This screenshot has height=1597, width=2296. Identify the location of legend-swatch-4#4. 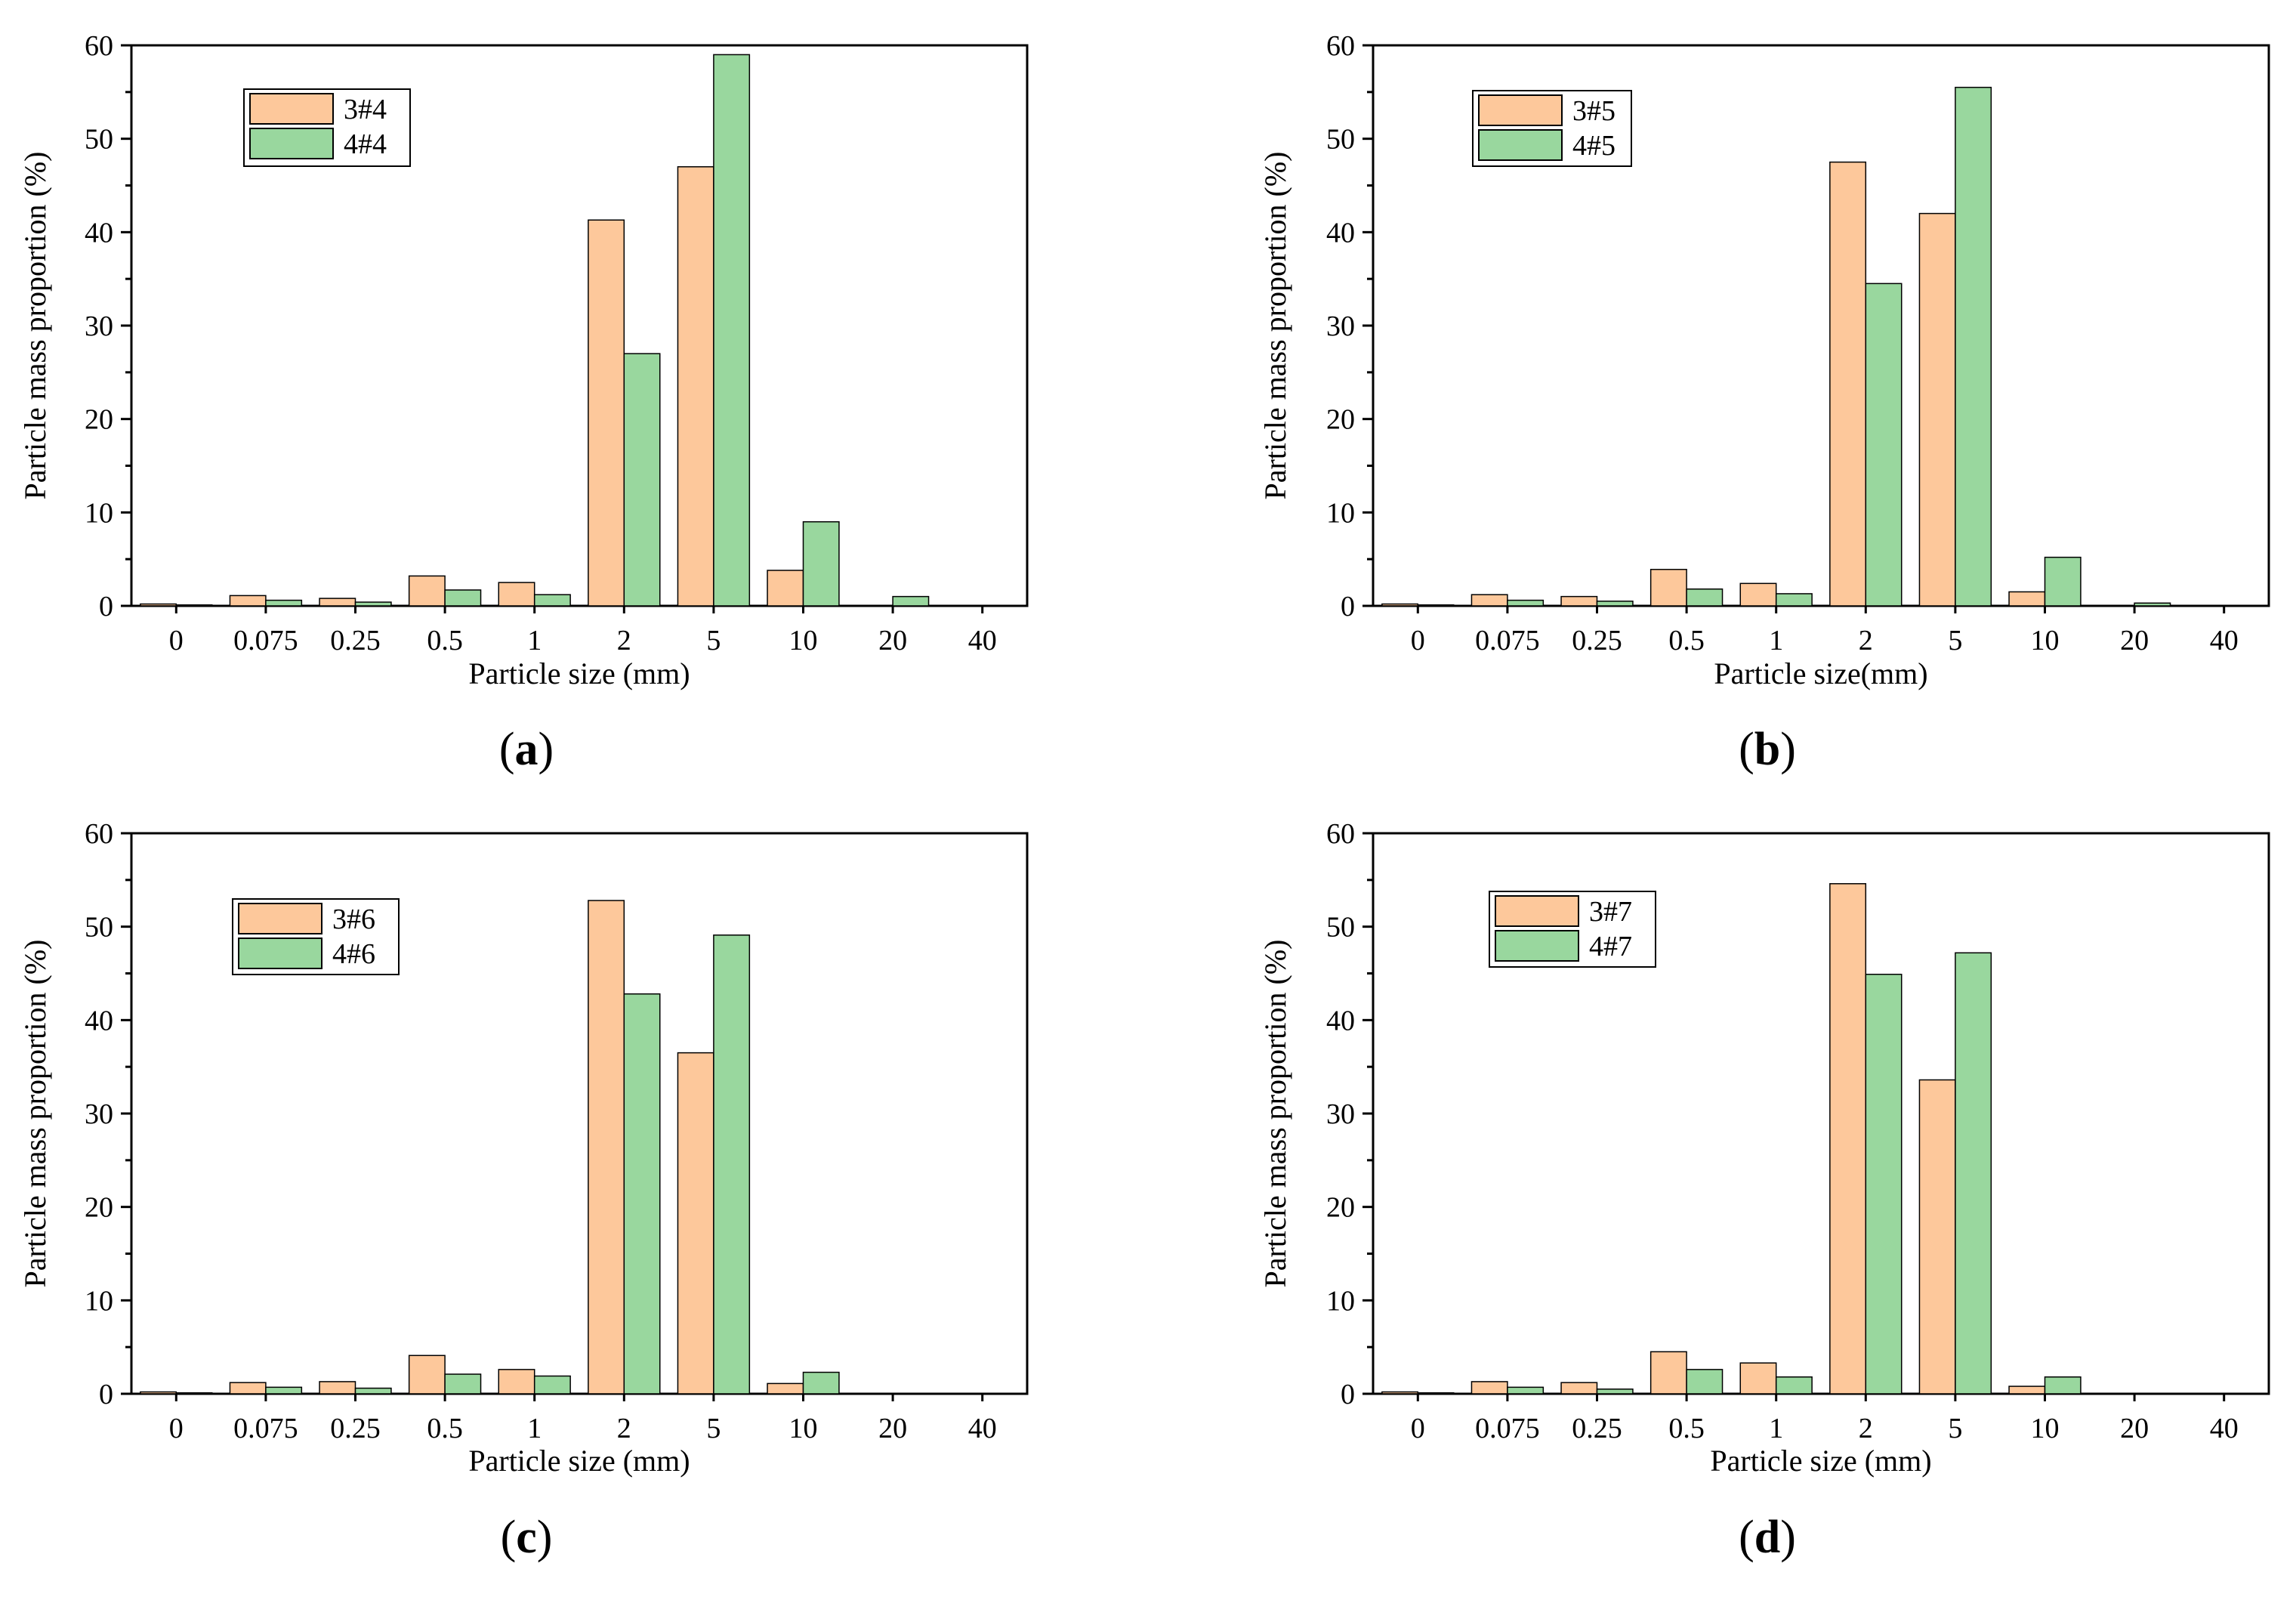
(291, 143).